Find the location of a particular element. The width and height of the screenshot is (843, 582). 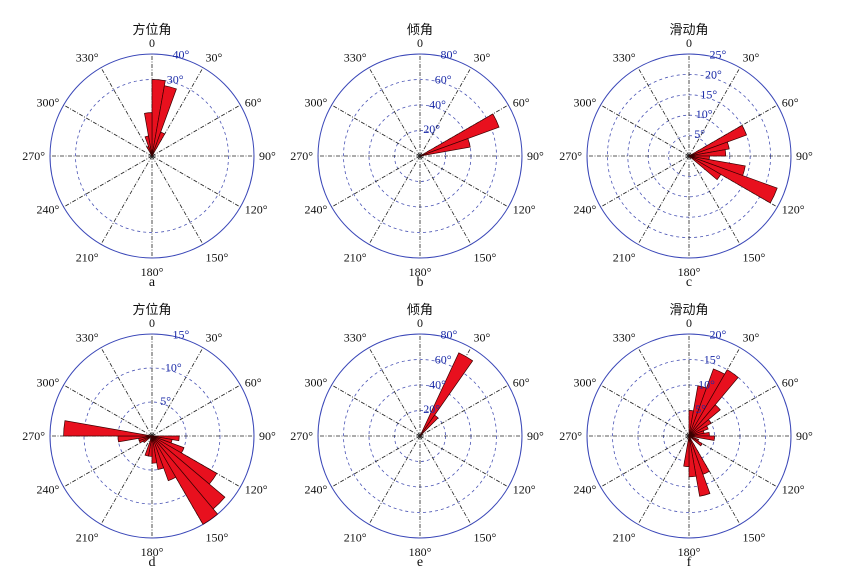

panel-label: c is located at coordinates (689, 282).